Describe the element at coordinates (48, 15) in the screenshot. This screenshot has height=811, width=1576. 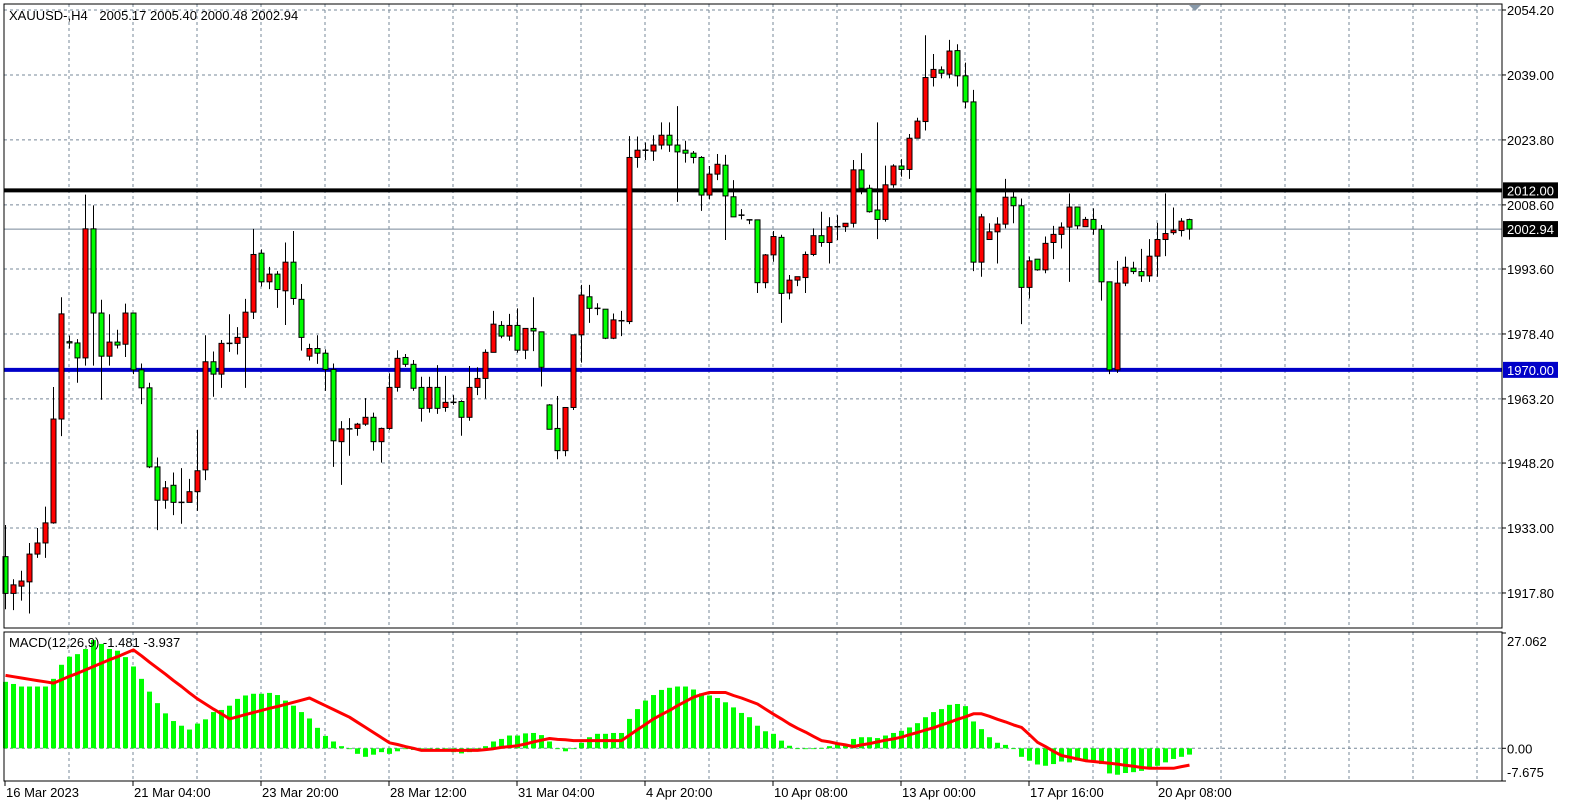
I see `symbol-timeframe: XAUUSD-,H4` at that location.